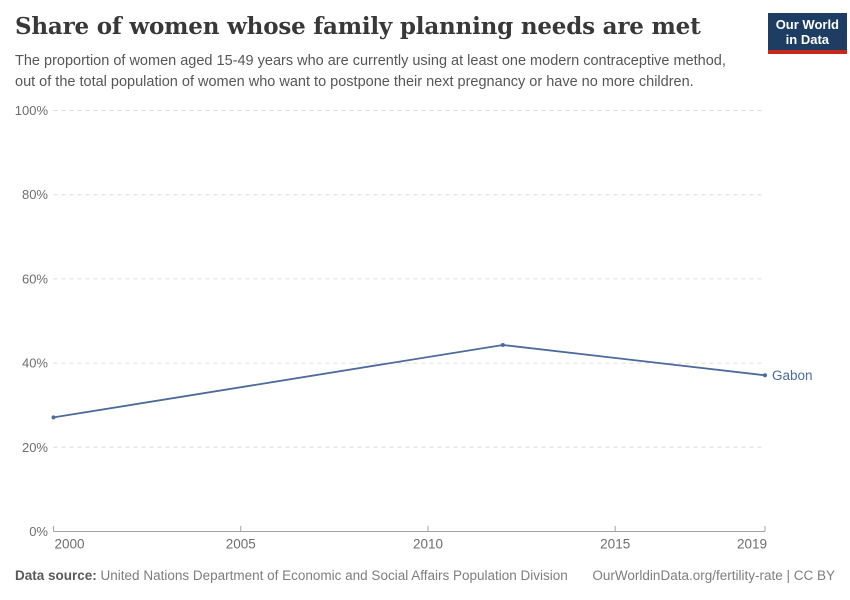  I want to click on y-axis-tick-label: 100%, so click(32, 110).